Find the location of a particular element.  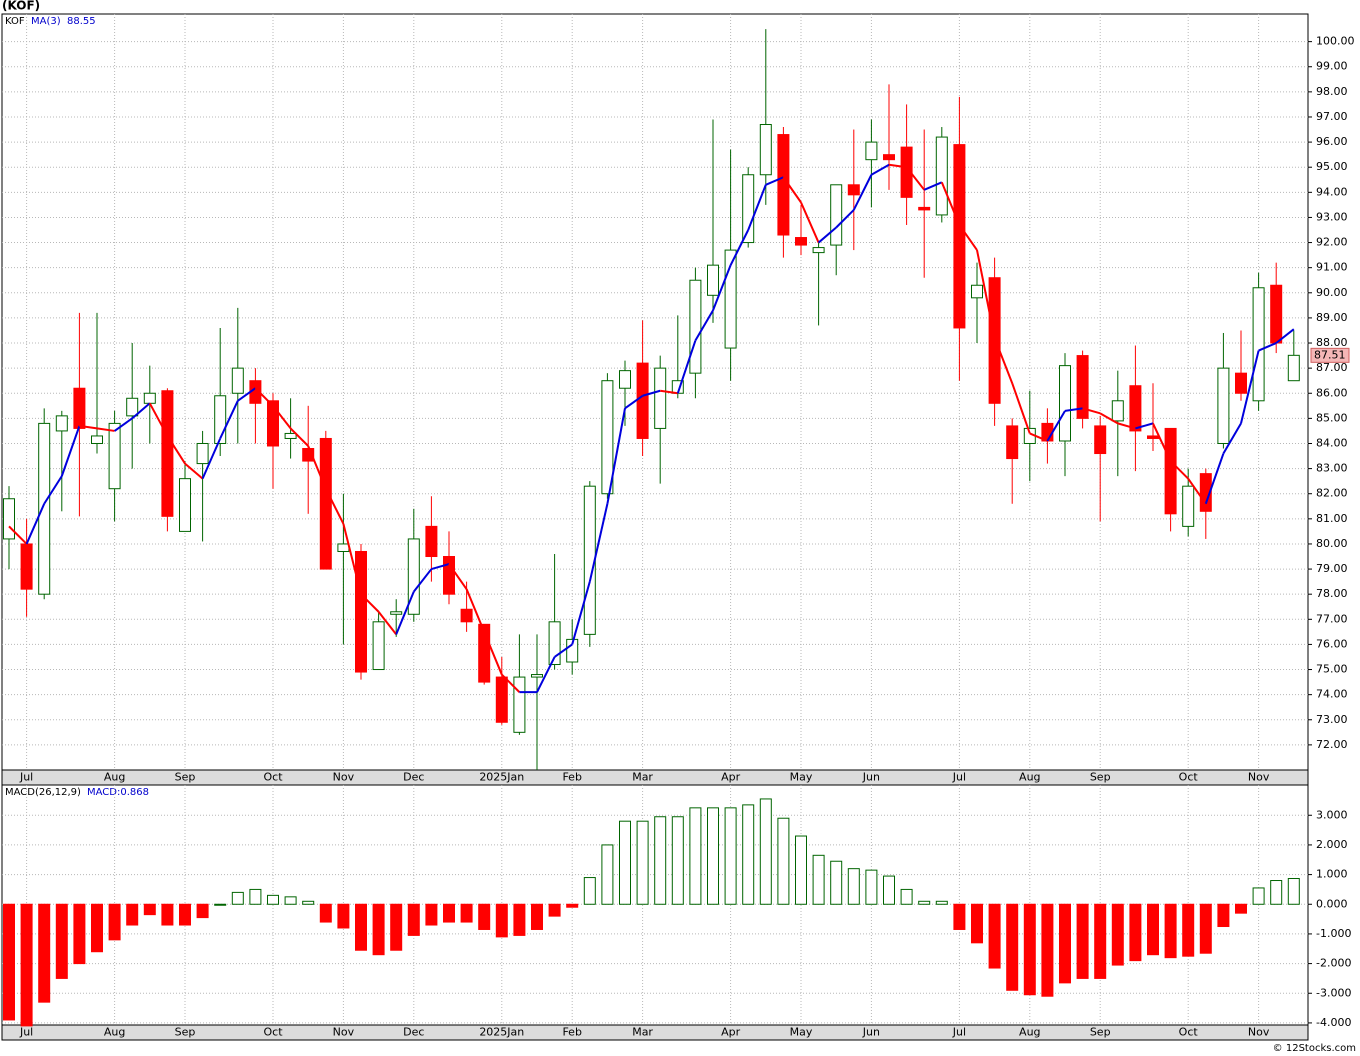

x-tick-label: Sep is located at coordinates (1100, 1032).